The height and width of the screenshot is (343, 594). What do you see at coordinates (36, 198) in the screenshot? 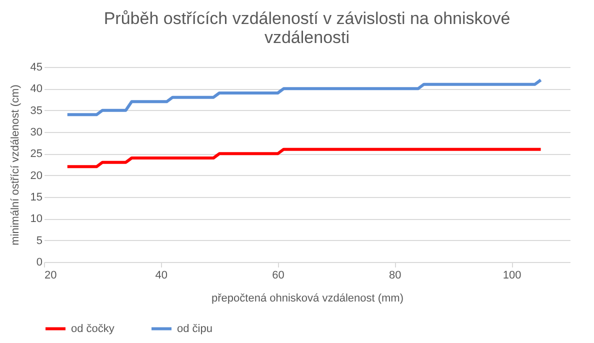
I see `y-tick-label: 15` at bounding box center [36, 198].